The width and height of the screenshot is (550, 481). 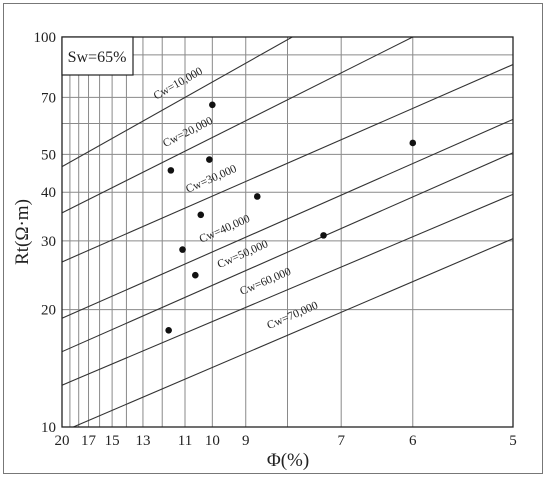 I want to click on x-tick-label: 7, so click(x=341, y=441).